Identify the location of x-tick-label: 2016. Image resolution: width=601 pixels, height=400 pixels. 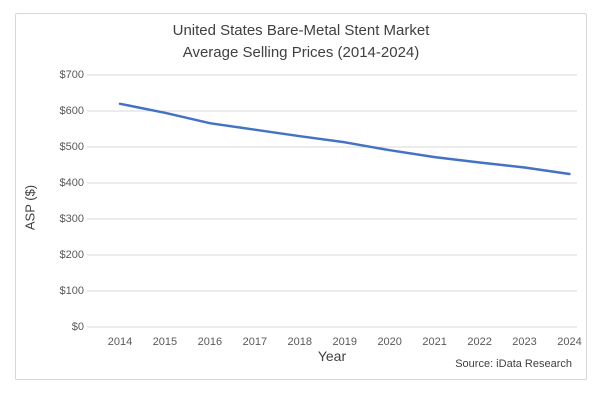
(210, 342).